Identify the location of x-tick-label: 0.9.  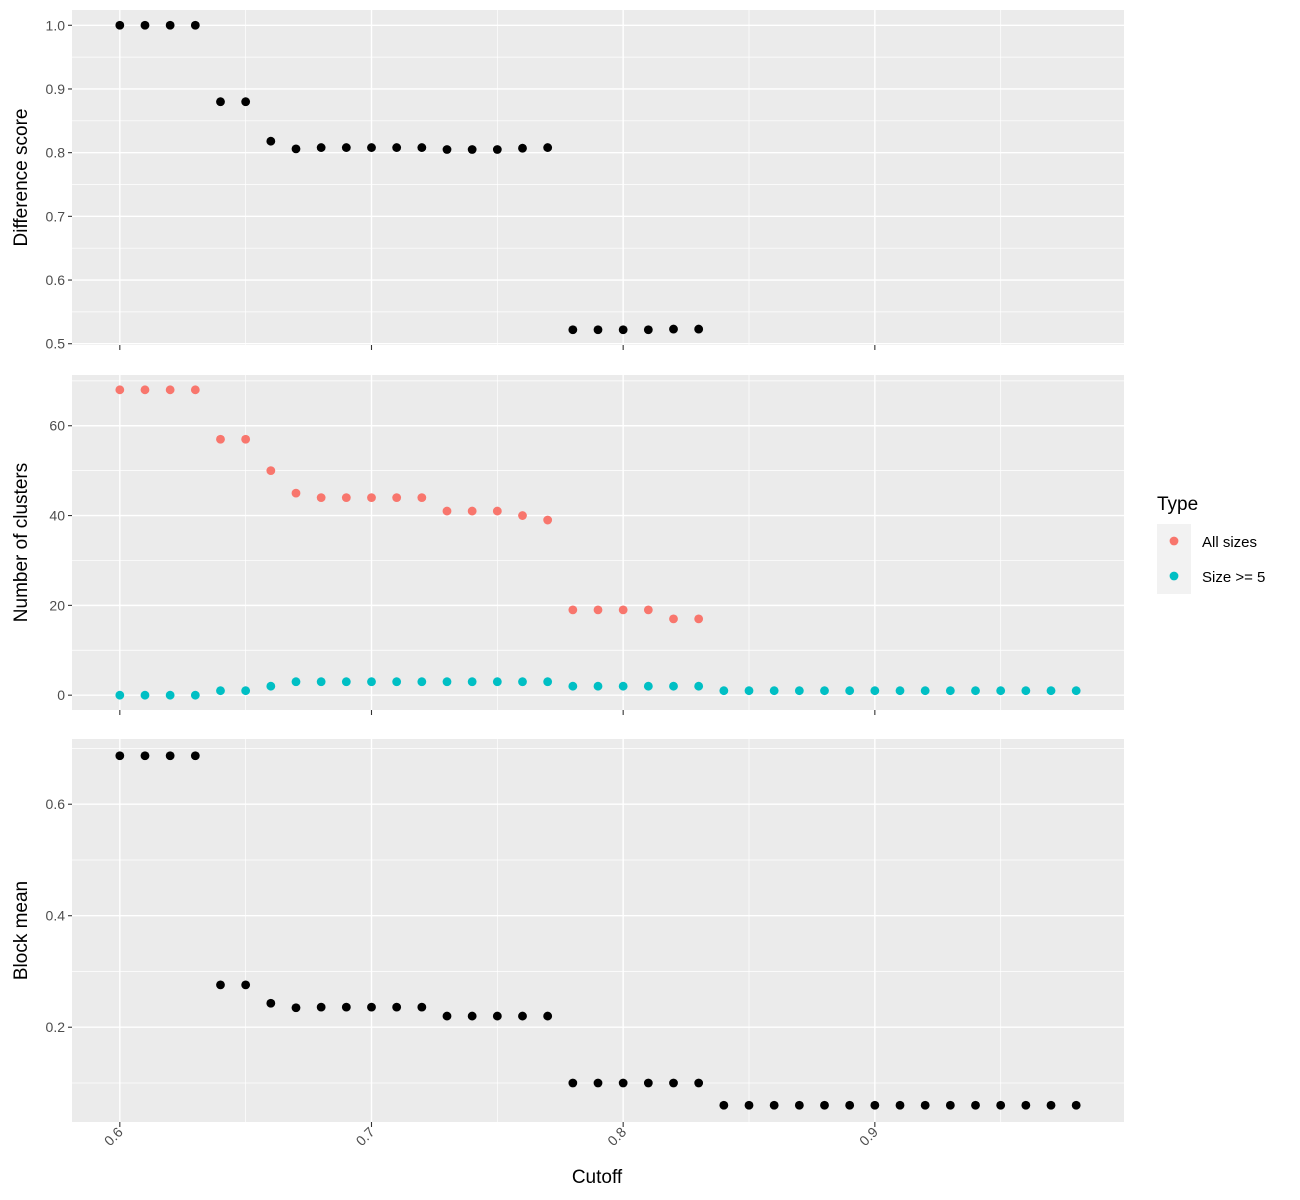
(868, 1136).